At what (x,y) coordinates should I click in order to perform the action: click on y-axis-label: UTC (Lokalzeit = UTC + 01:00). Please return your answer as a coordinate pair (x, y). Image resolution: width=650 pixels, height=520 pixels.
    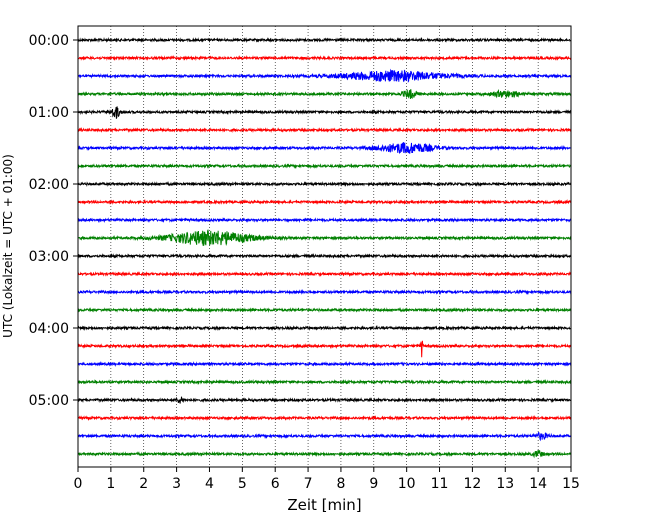
    Looking at the image, I should click on (8, 246).